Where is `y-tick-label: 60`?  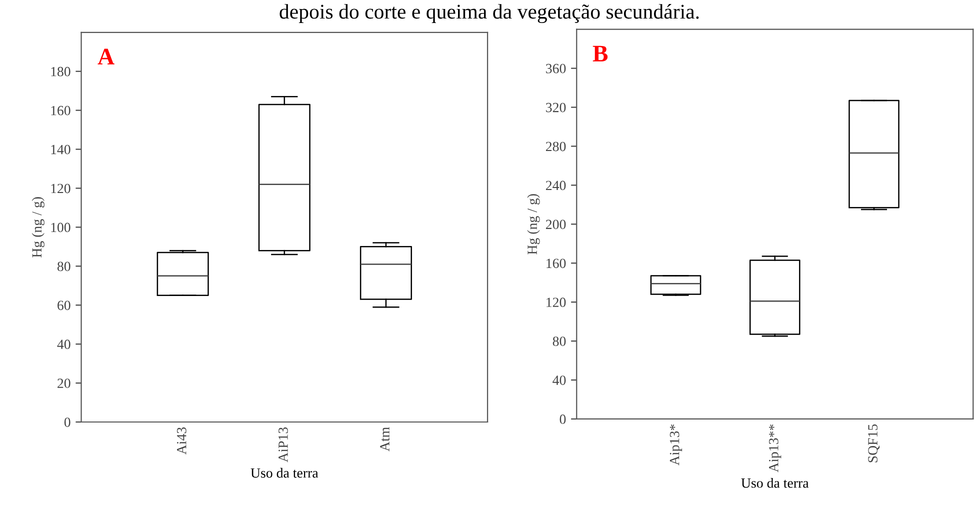 y-tick-label: 60 is located at coordinates (64, 305).